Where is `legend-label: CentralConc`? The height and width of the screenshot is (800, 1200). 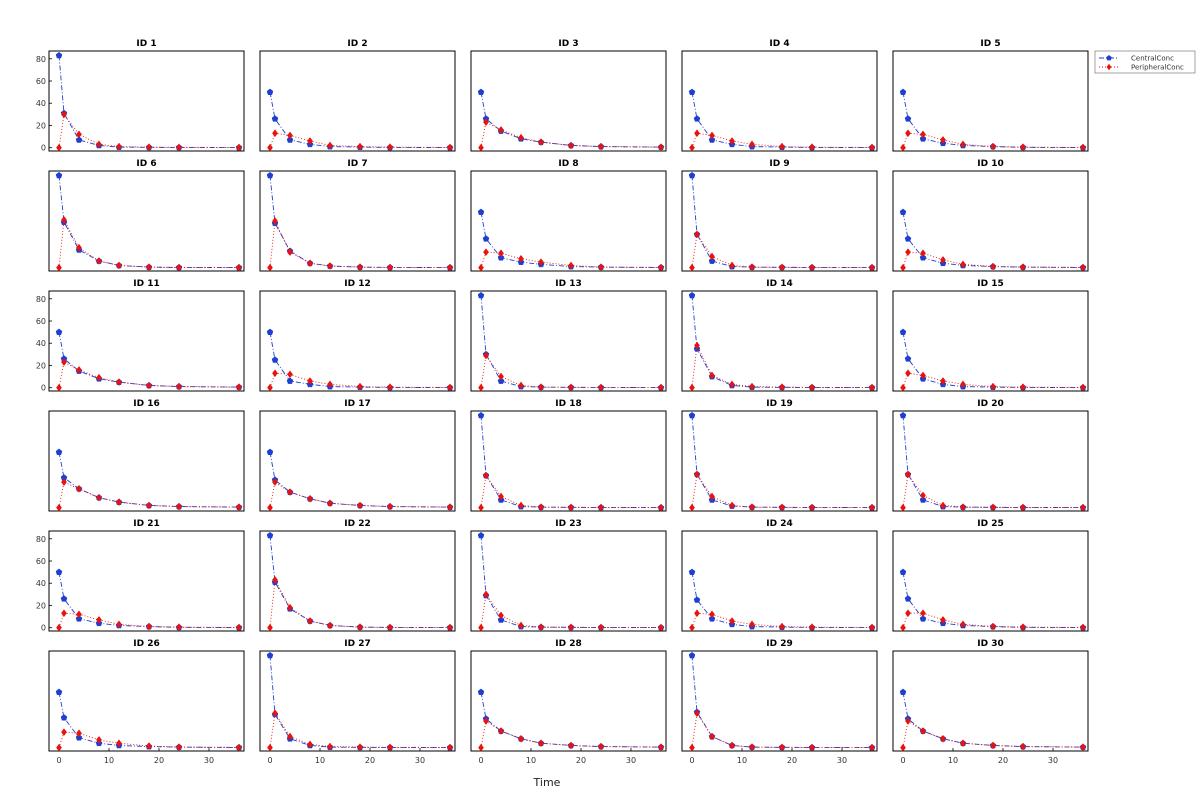 legend-label: CentralConc is located at coordinates (1152, 59).